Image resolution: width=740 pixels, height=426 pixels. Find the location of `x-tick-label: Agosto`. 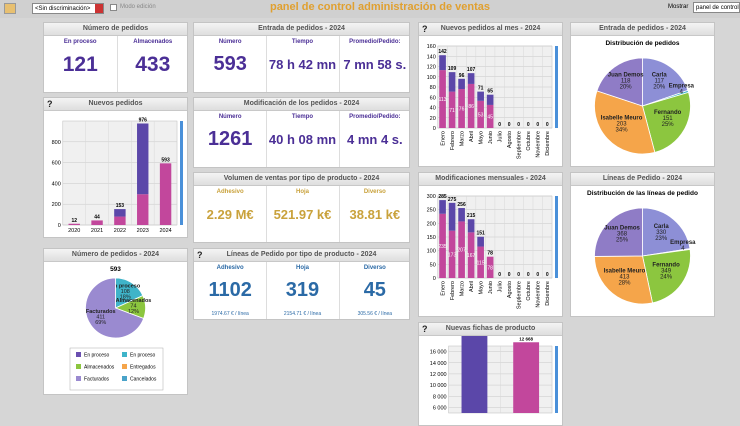

x-tick-label: Agosto is located at coordinates (510, 289).